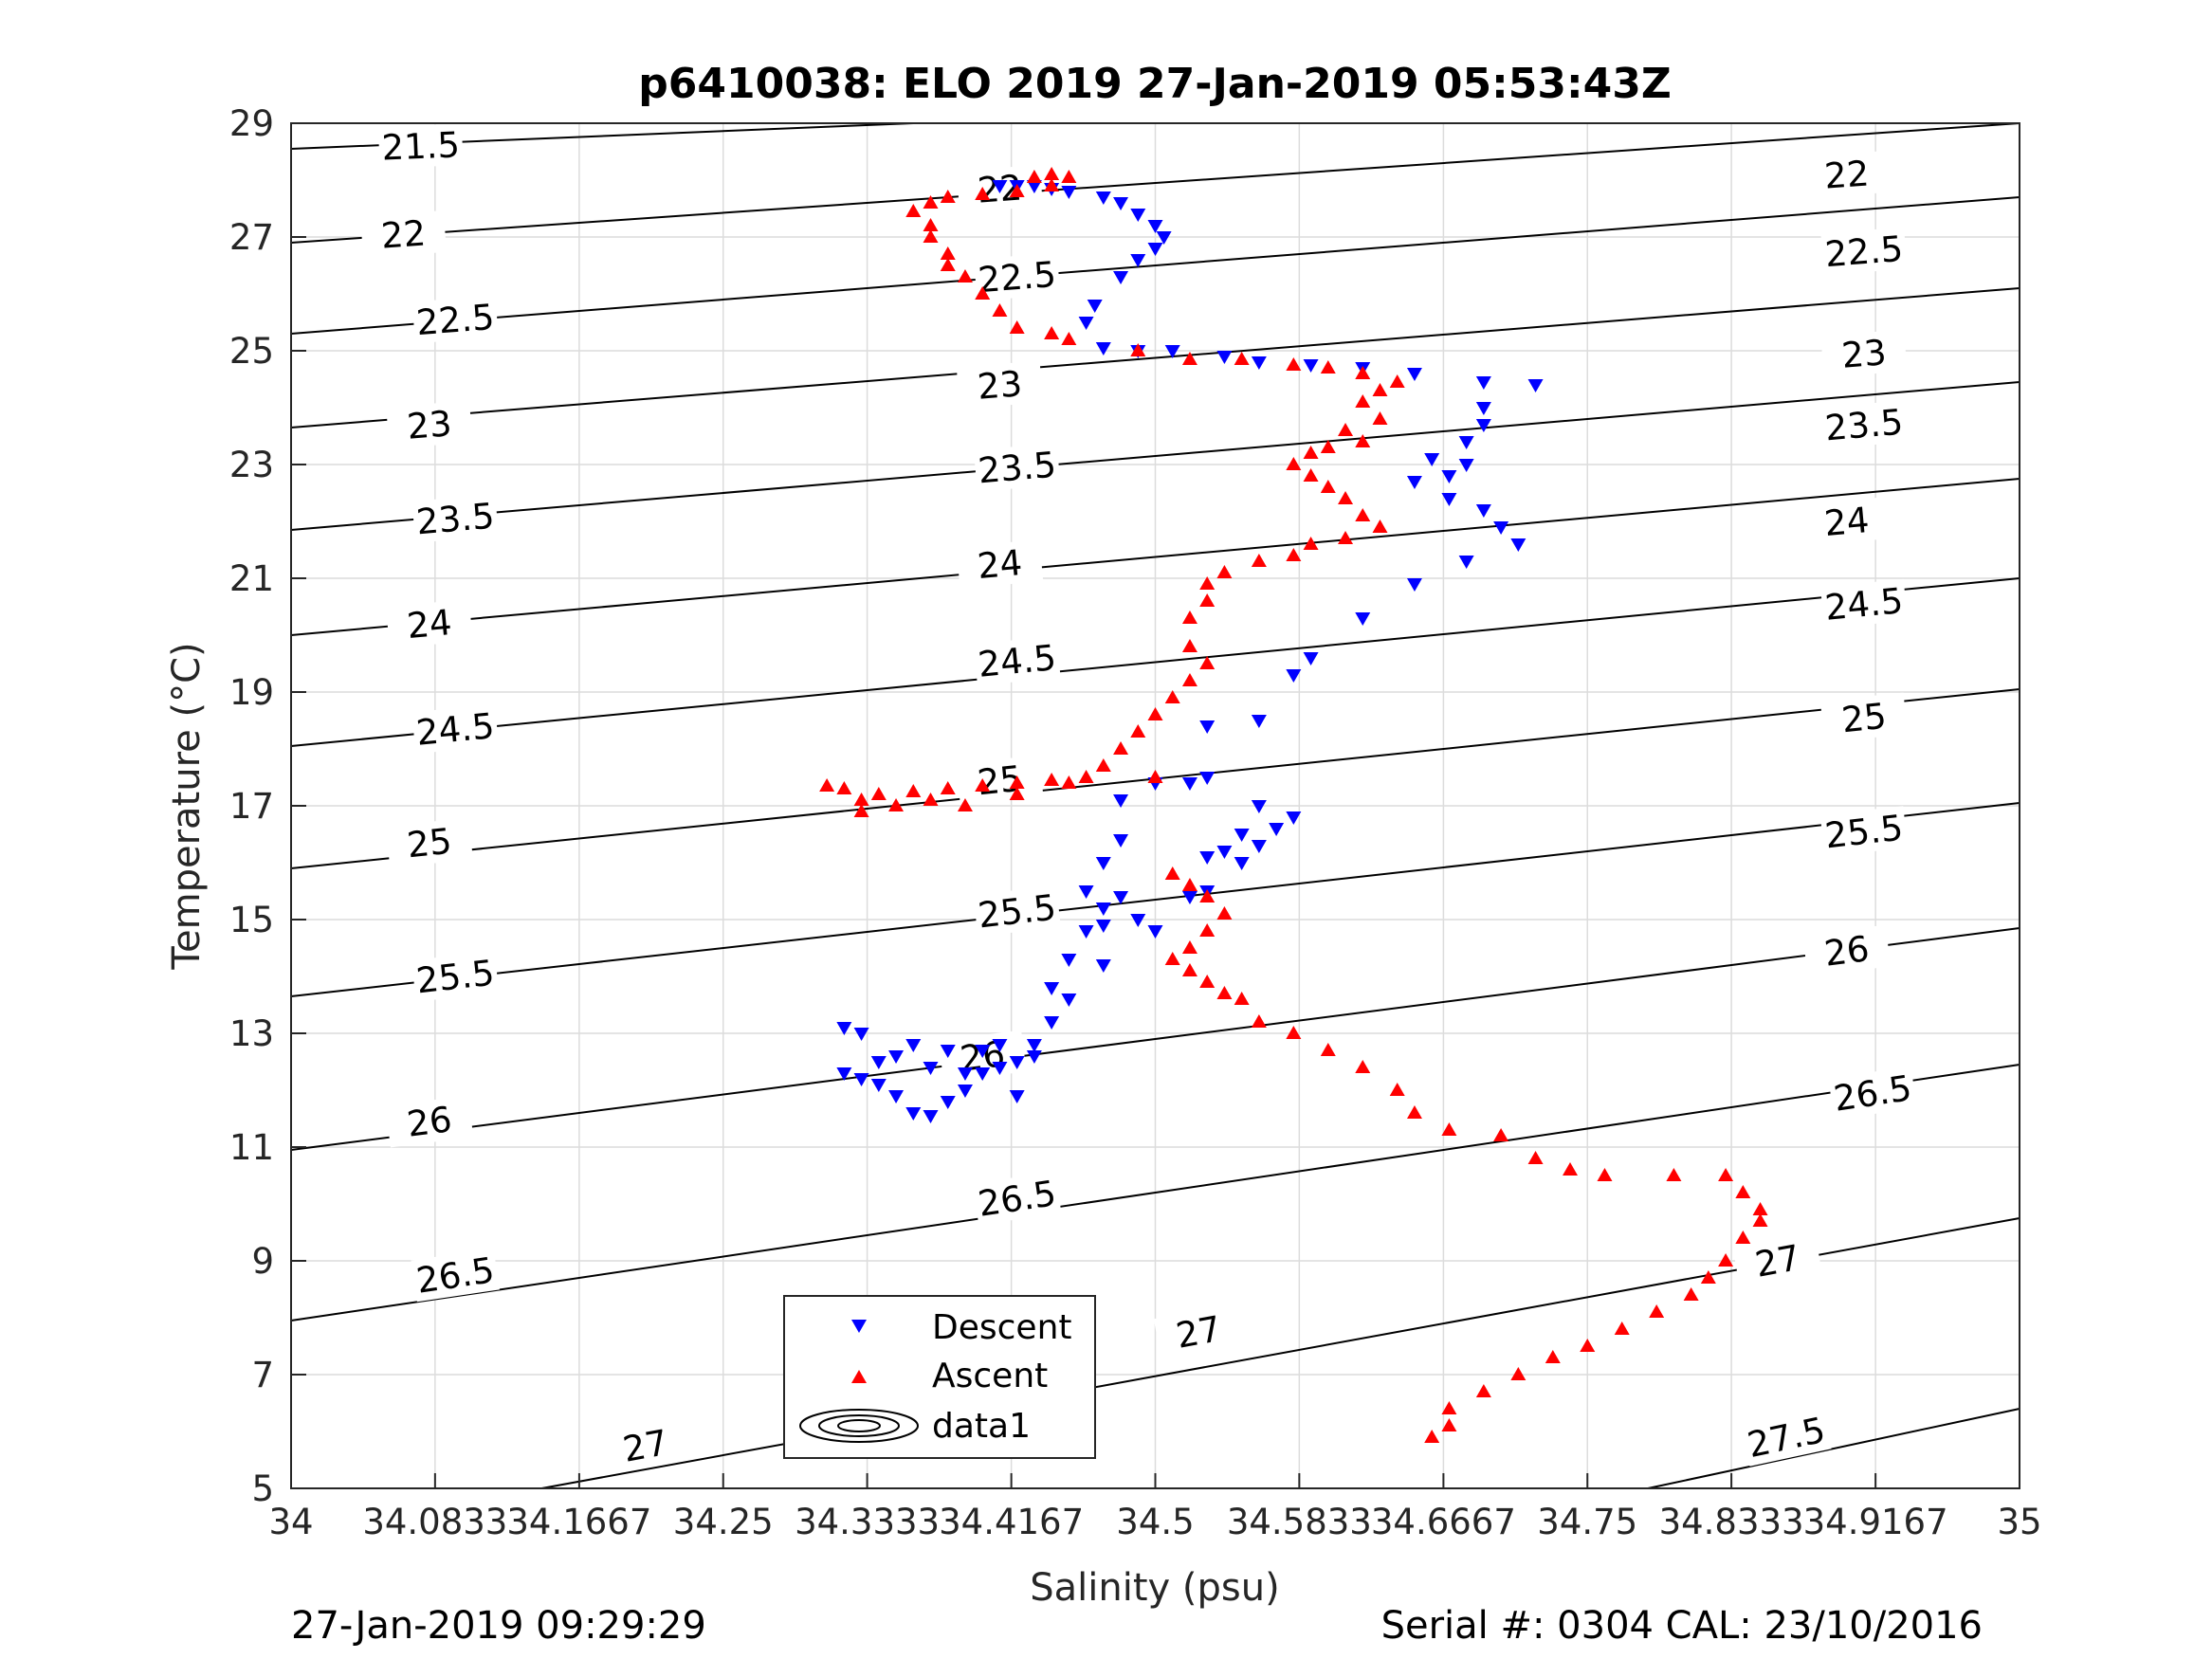  I want to click on legend: Descent Ascent data1, so click(939, 1377).